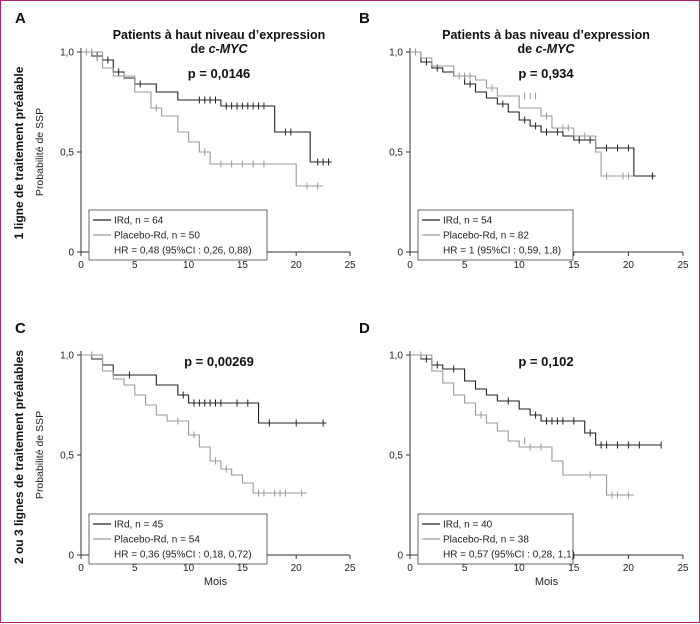 The image size is (700, 624). Describe the element at coordinates (219, 73) in the screenshot. I see `p-value: p = 0,0146` at that location.